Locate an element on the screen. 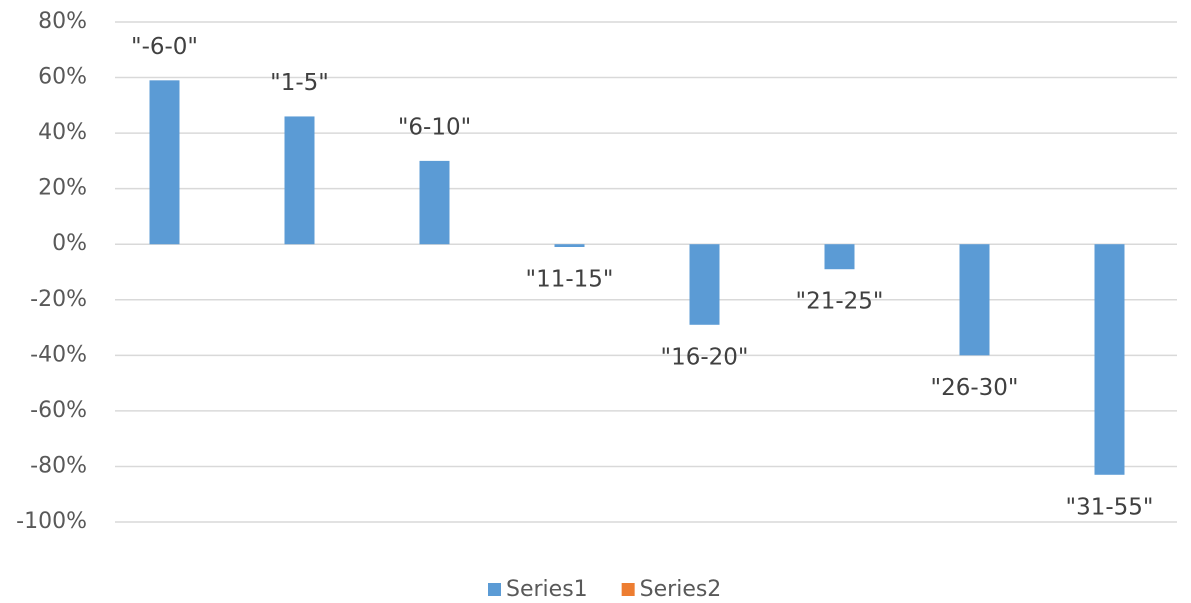 Image resolution: width=1191 pixels, height=603 pixels. y-tick-label: 80% is located at coordinates (62, 21).